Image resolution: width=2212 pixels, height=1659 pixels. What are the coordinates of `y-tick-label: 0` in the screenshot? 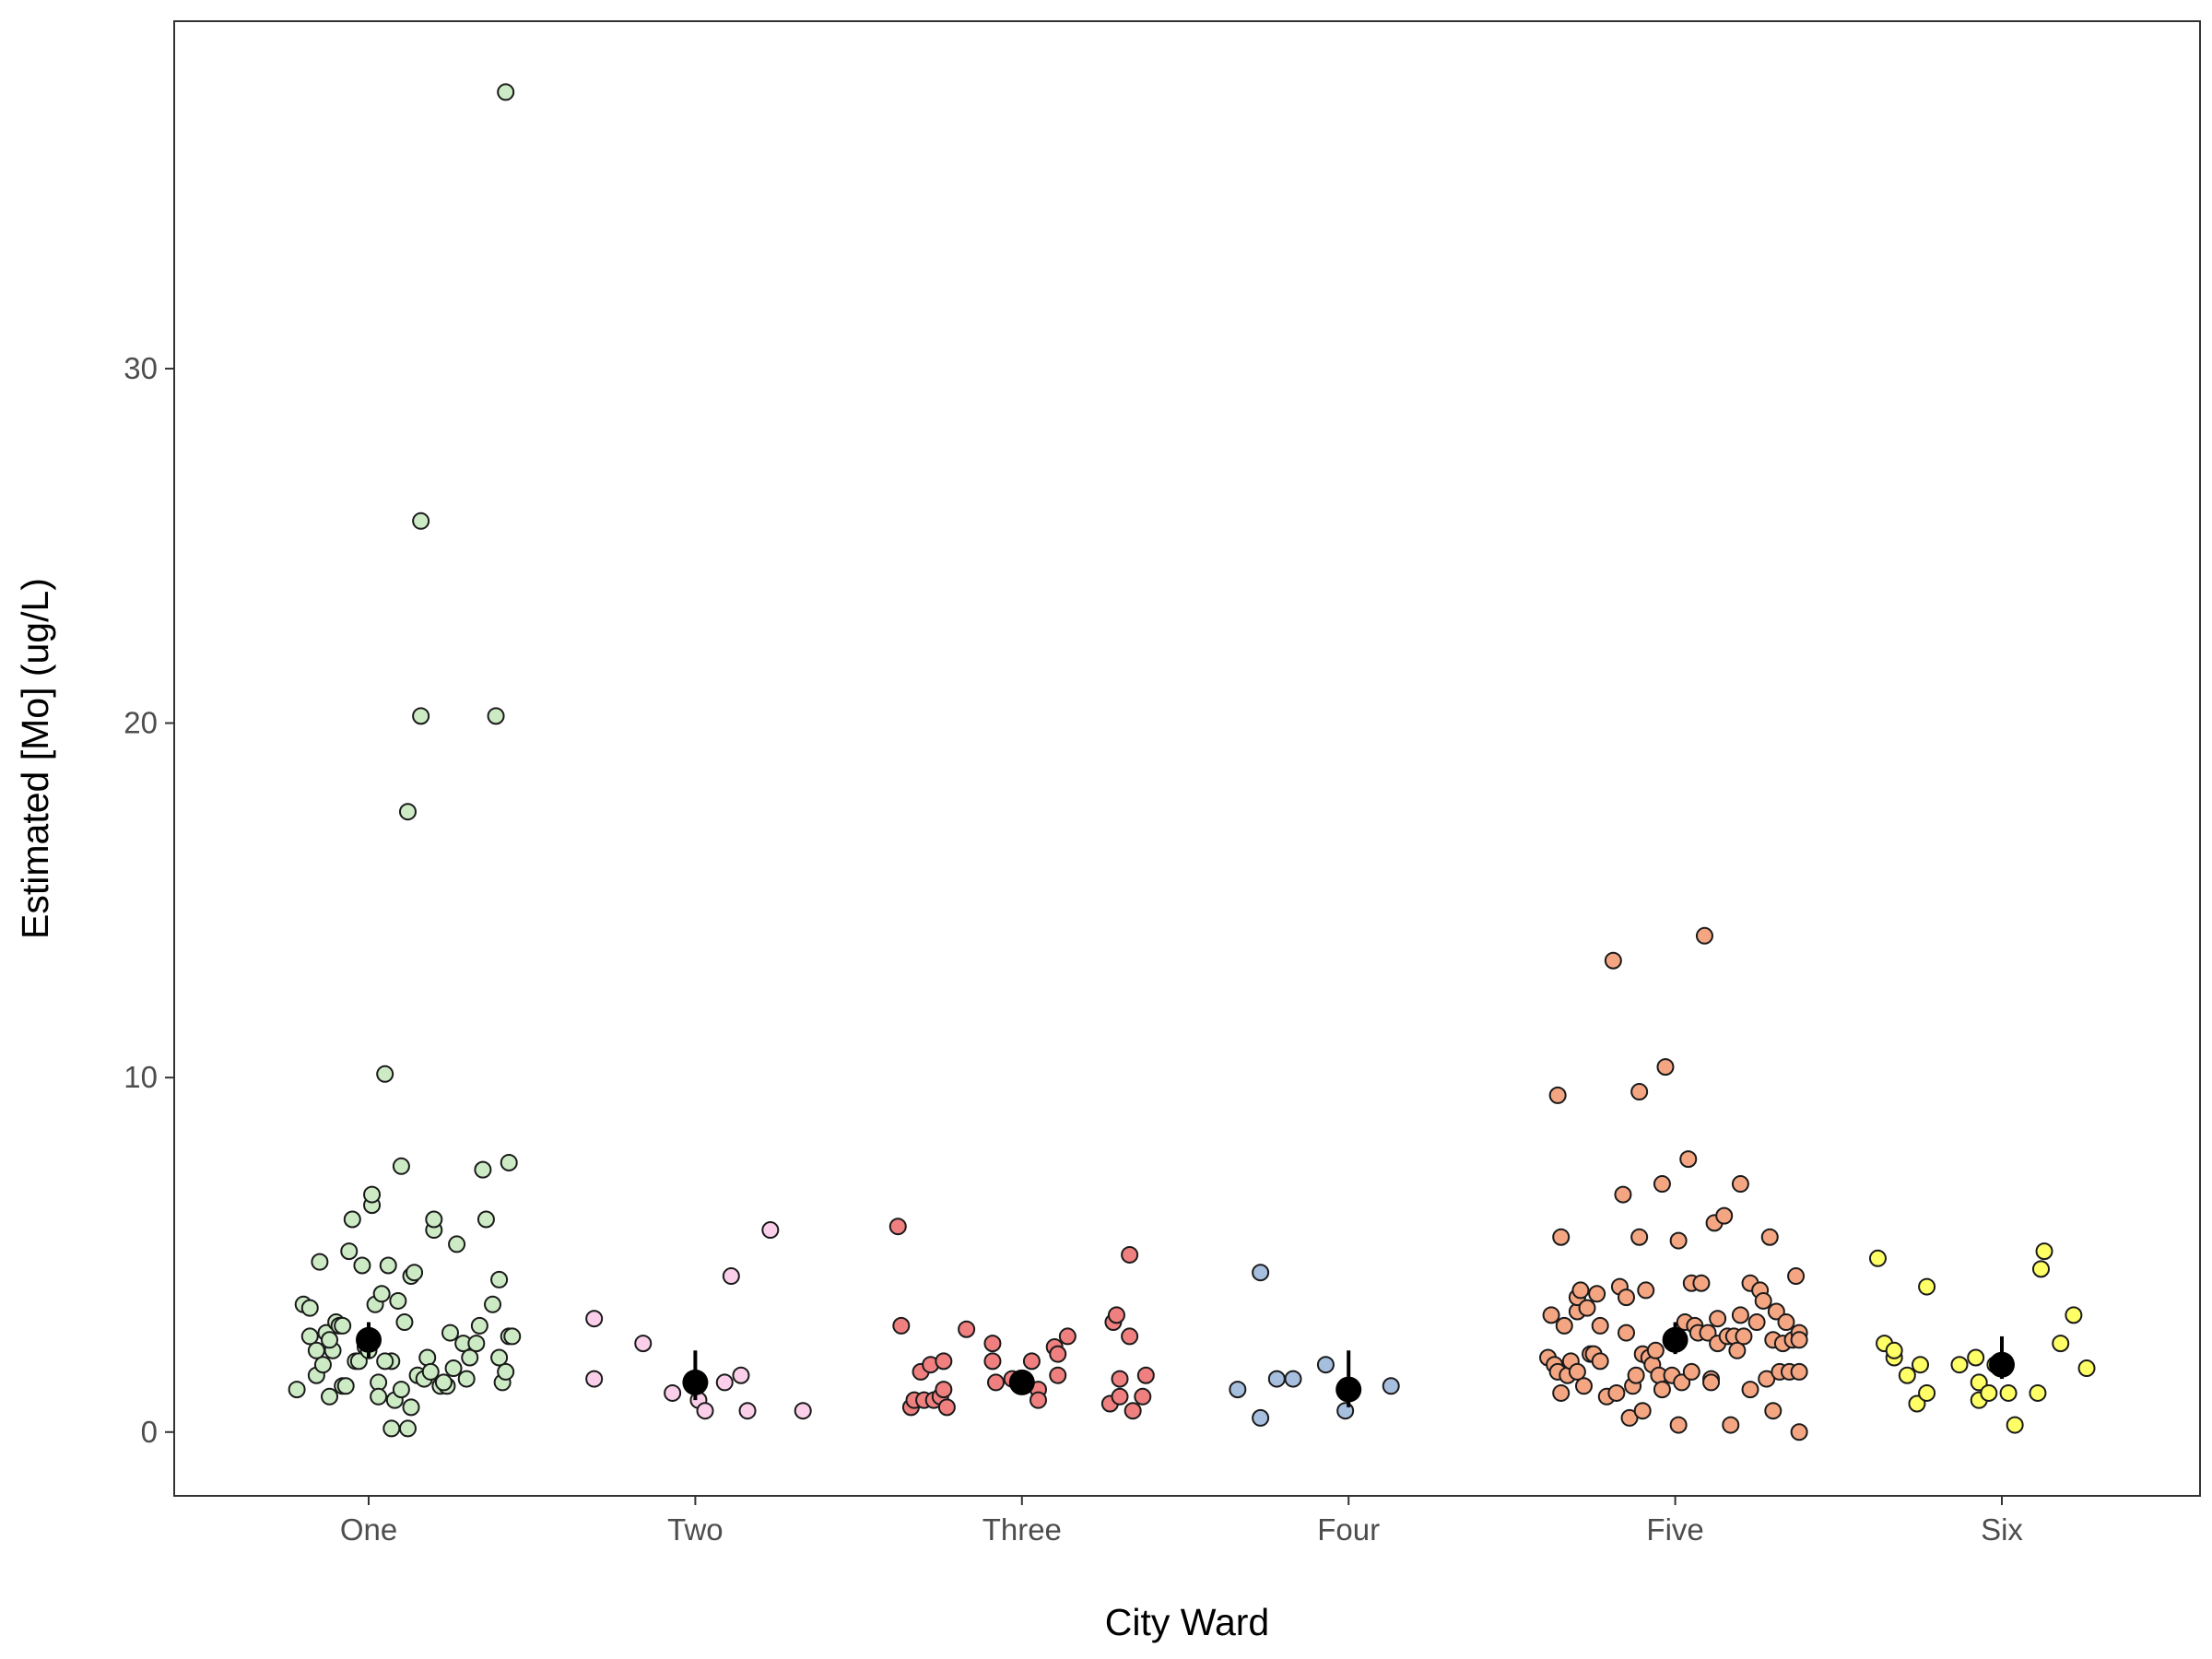 It's located at (149, 1432).